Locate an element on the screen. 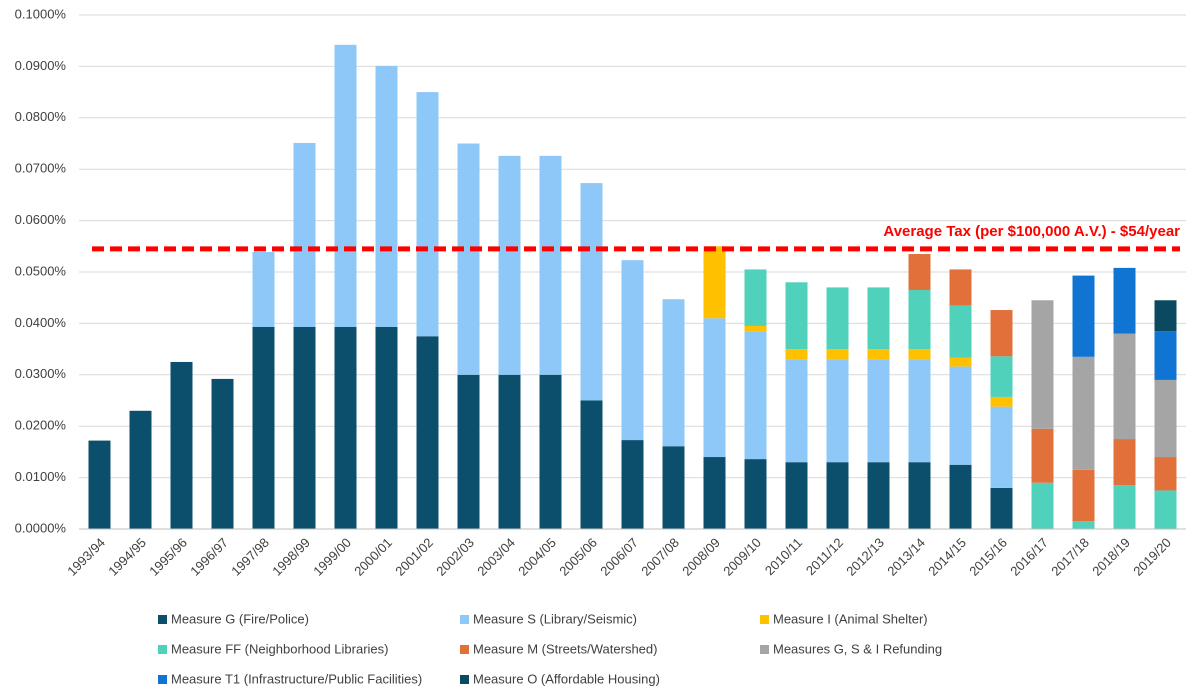 This screenshot has height=699, width=1188. legend-label: Measure I (Animal Shelter) is located at coordinates (850, 618).